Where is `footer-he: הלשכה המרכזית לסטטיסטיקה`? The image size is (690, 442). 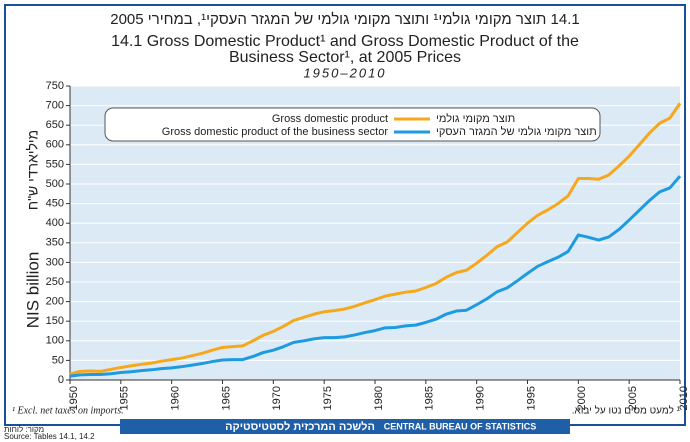
footer-he: הלשכה המרכזית לסטטיסטיקה is located at coordinates (300, 426).